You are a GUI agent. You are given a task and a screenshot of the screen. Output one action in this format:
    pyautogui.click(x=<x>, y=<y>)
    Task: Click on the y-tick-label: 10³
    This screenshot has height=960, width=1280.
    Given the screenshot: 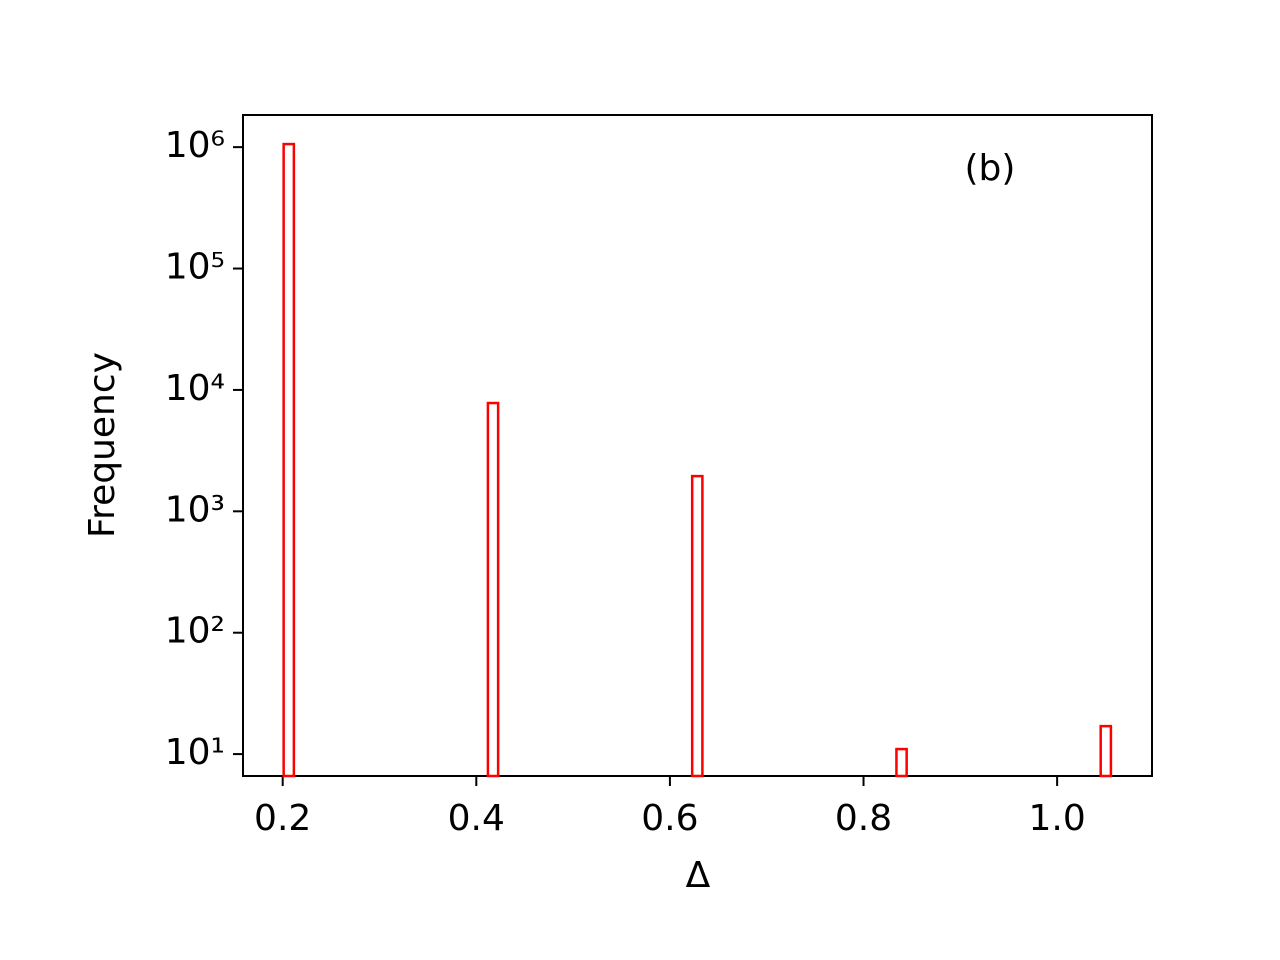 What is the action you would take?
    pyautogui.click(x=195, y=509)
    